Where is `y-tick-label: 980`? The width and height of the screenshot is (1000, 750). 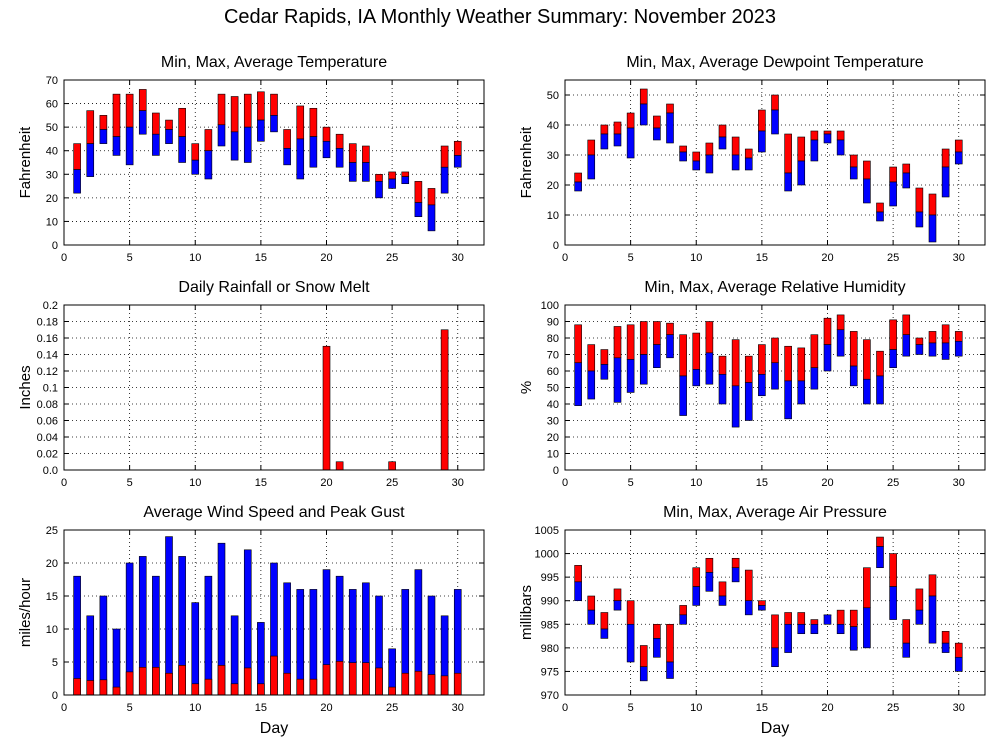
y-tick-label: 980 is located at coordinates (550, 649).